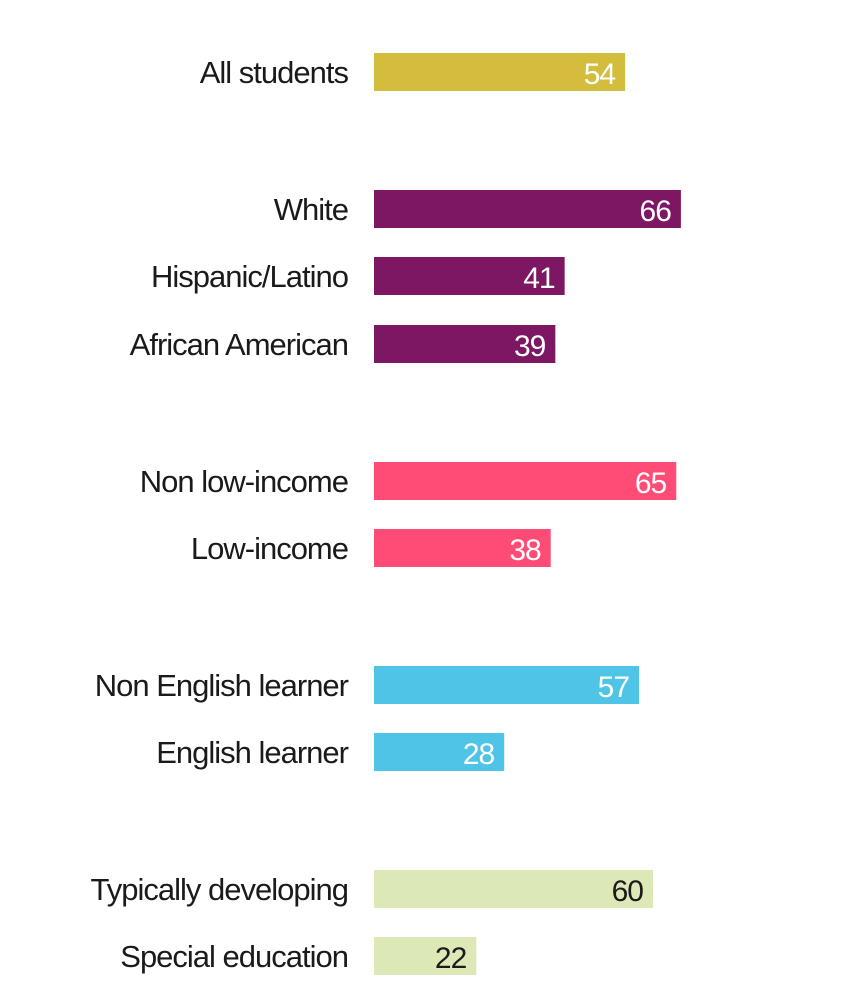 The image size is (845, 1002). What do you see at coordinates (462, 548) in the screenshot?
I see `bar-low-income` at bounding box center [462, 548].